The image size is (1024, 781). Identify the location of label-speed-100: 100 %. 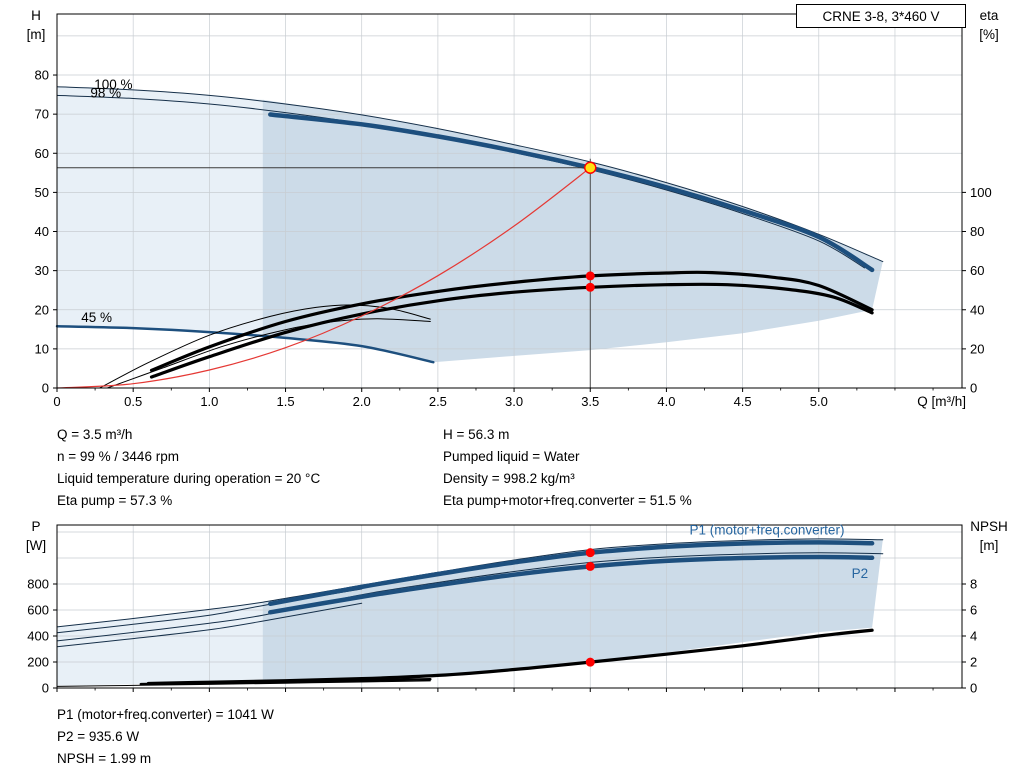
(113, 84).